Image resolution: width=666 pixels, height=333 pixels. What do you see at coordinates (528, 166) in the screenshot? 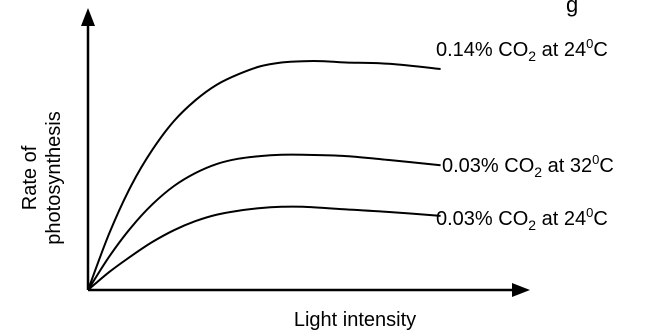
I see `series-label-2: 0.03% CO2 at 320C` at bounding box center [528, 166].